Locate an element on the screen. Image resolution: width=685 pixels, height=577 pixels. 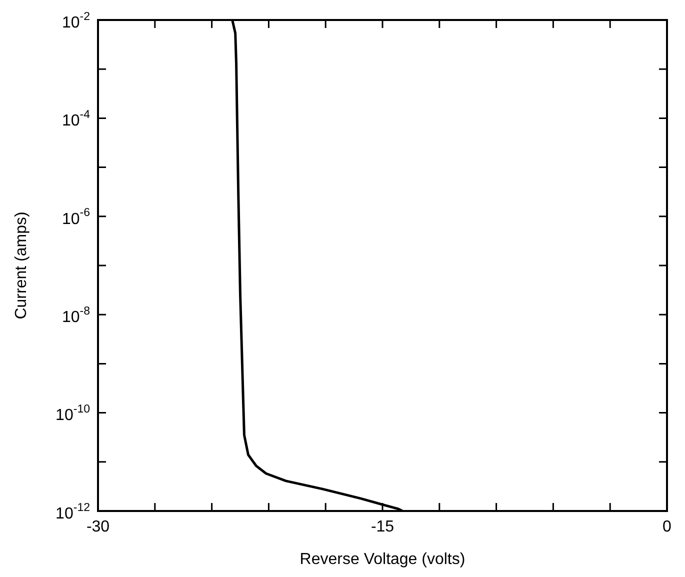
x-axis-title: Reverse Voltage (volts) is located at coordinates (383, 559).